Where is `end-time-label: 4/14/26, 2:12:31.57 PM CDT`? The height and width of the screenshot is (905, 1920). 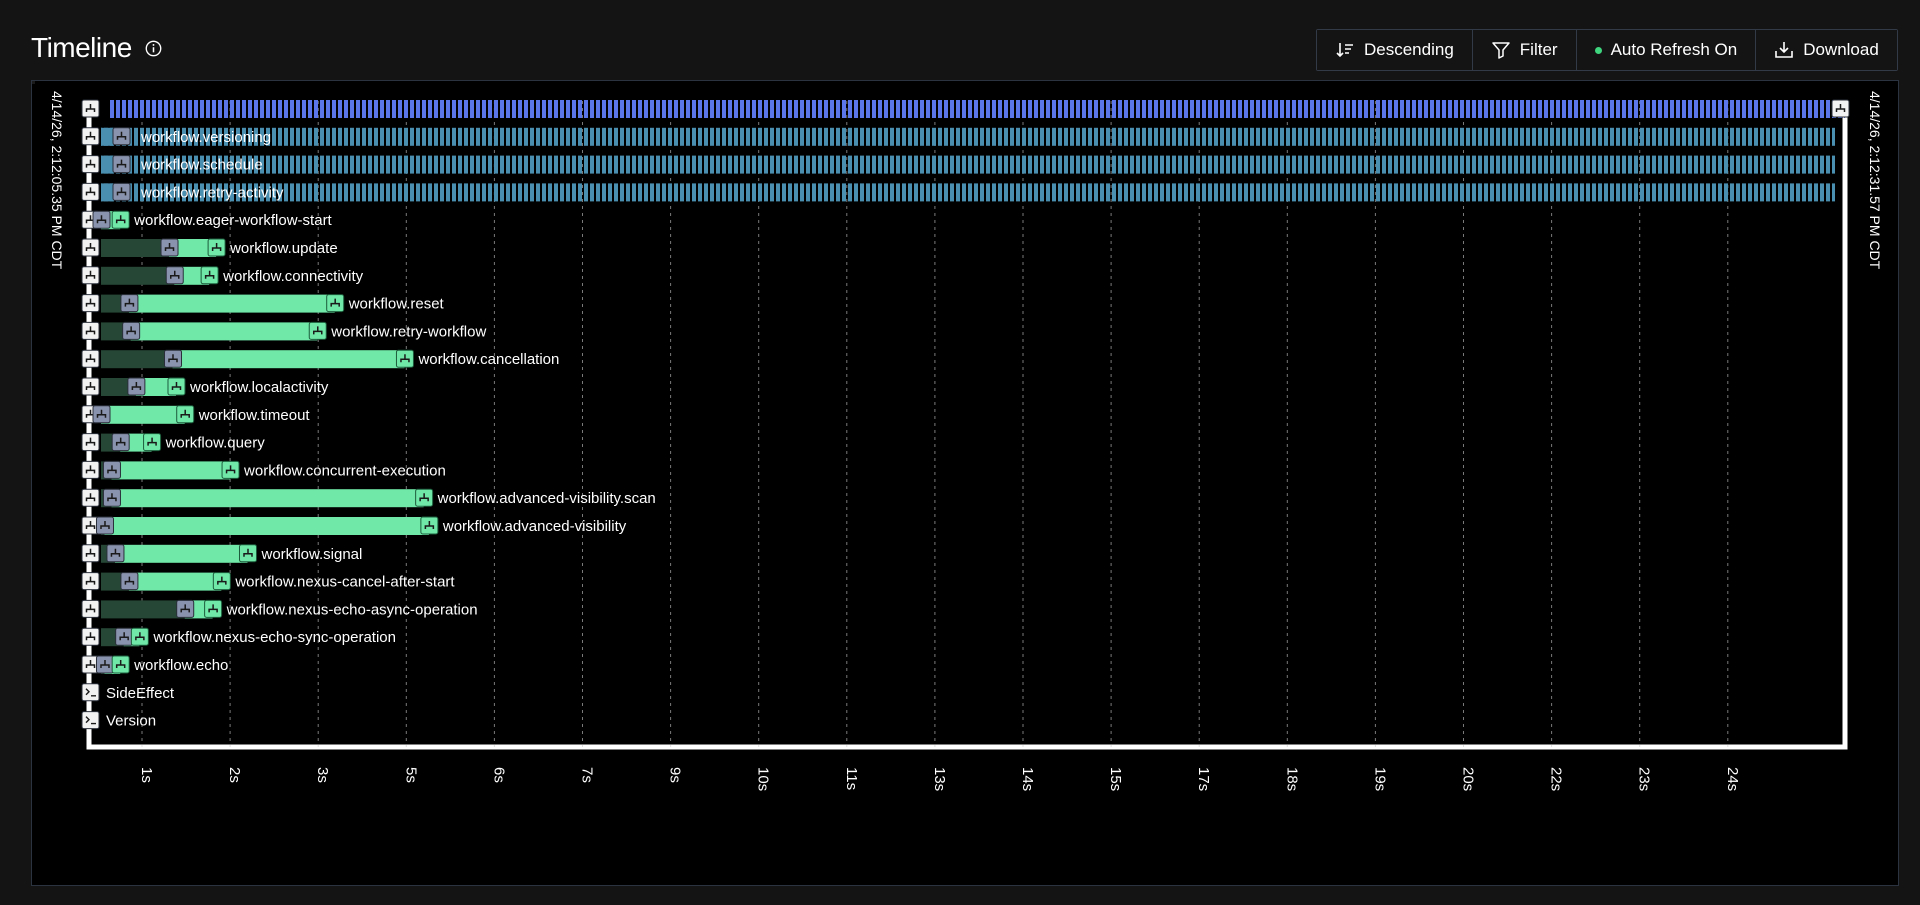
end-time-label: 4/14/26, 2:12:31.57 PM CDT is located at coordinates (1875, 180).